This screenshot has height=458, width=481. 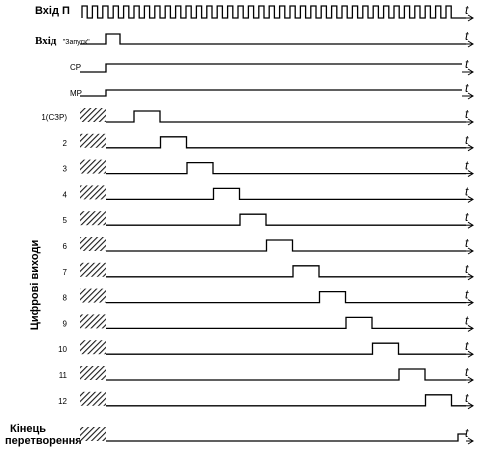 I want to click on digit-6-arrow, so click(x=470, y=251).